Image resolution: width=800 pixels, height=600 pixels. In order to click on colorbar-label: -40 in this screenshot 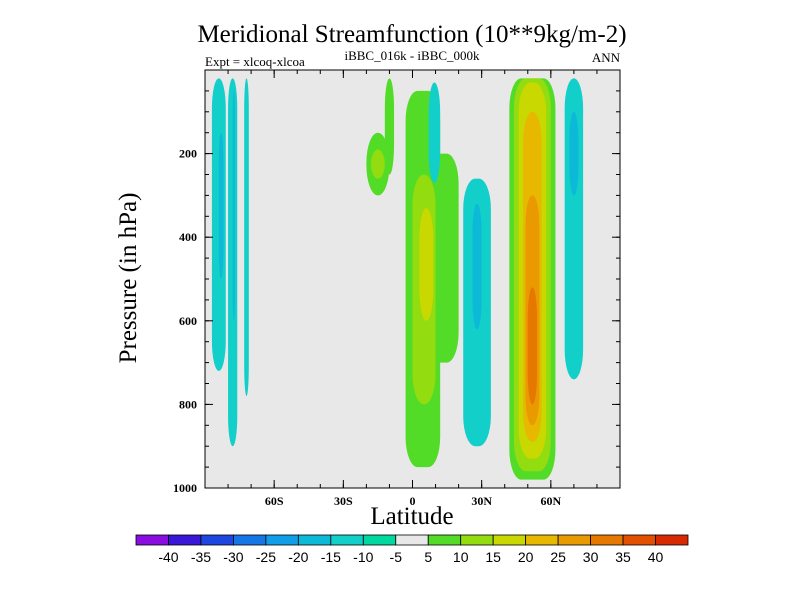, I will do `click(168, 557)`.